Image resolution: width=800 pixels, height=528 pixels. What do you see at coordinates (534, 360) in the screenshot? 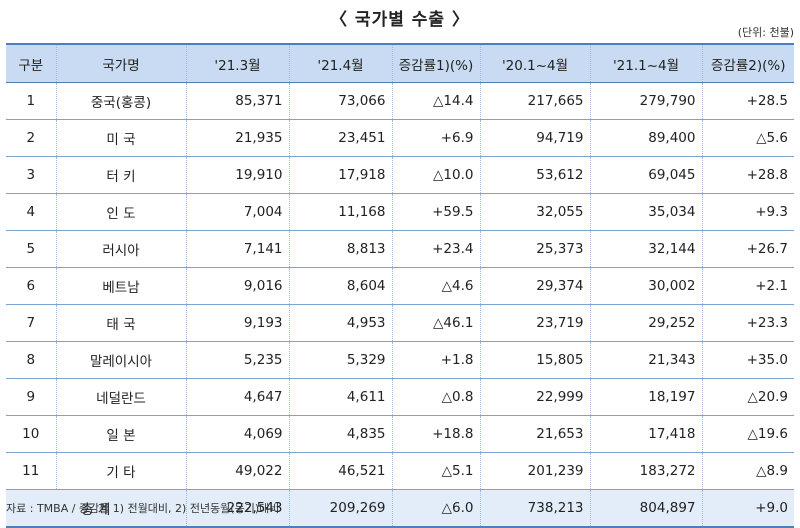
I see `table-cell: 15,805` at bounding box center [534, 360].